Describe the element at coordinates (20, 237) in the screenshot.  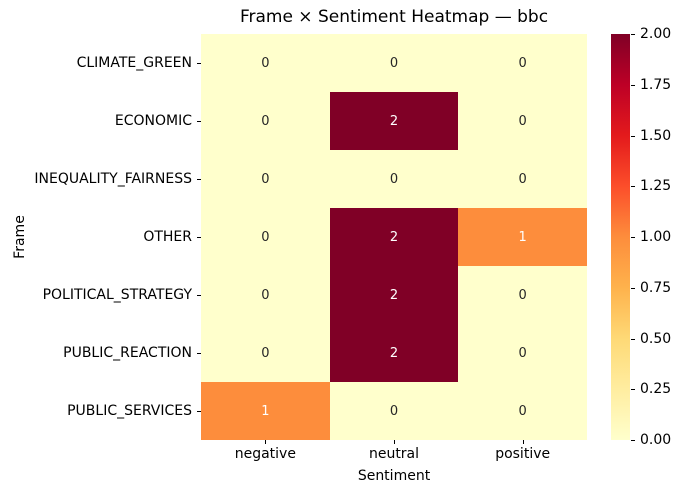
I see `y-axis-label: Frame` at that location.